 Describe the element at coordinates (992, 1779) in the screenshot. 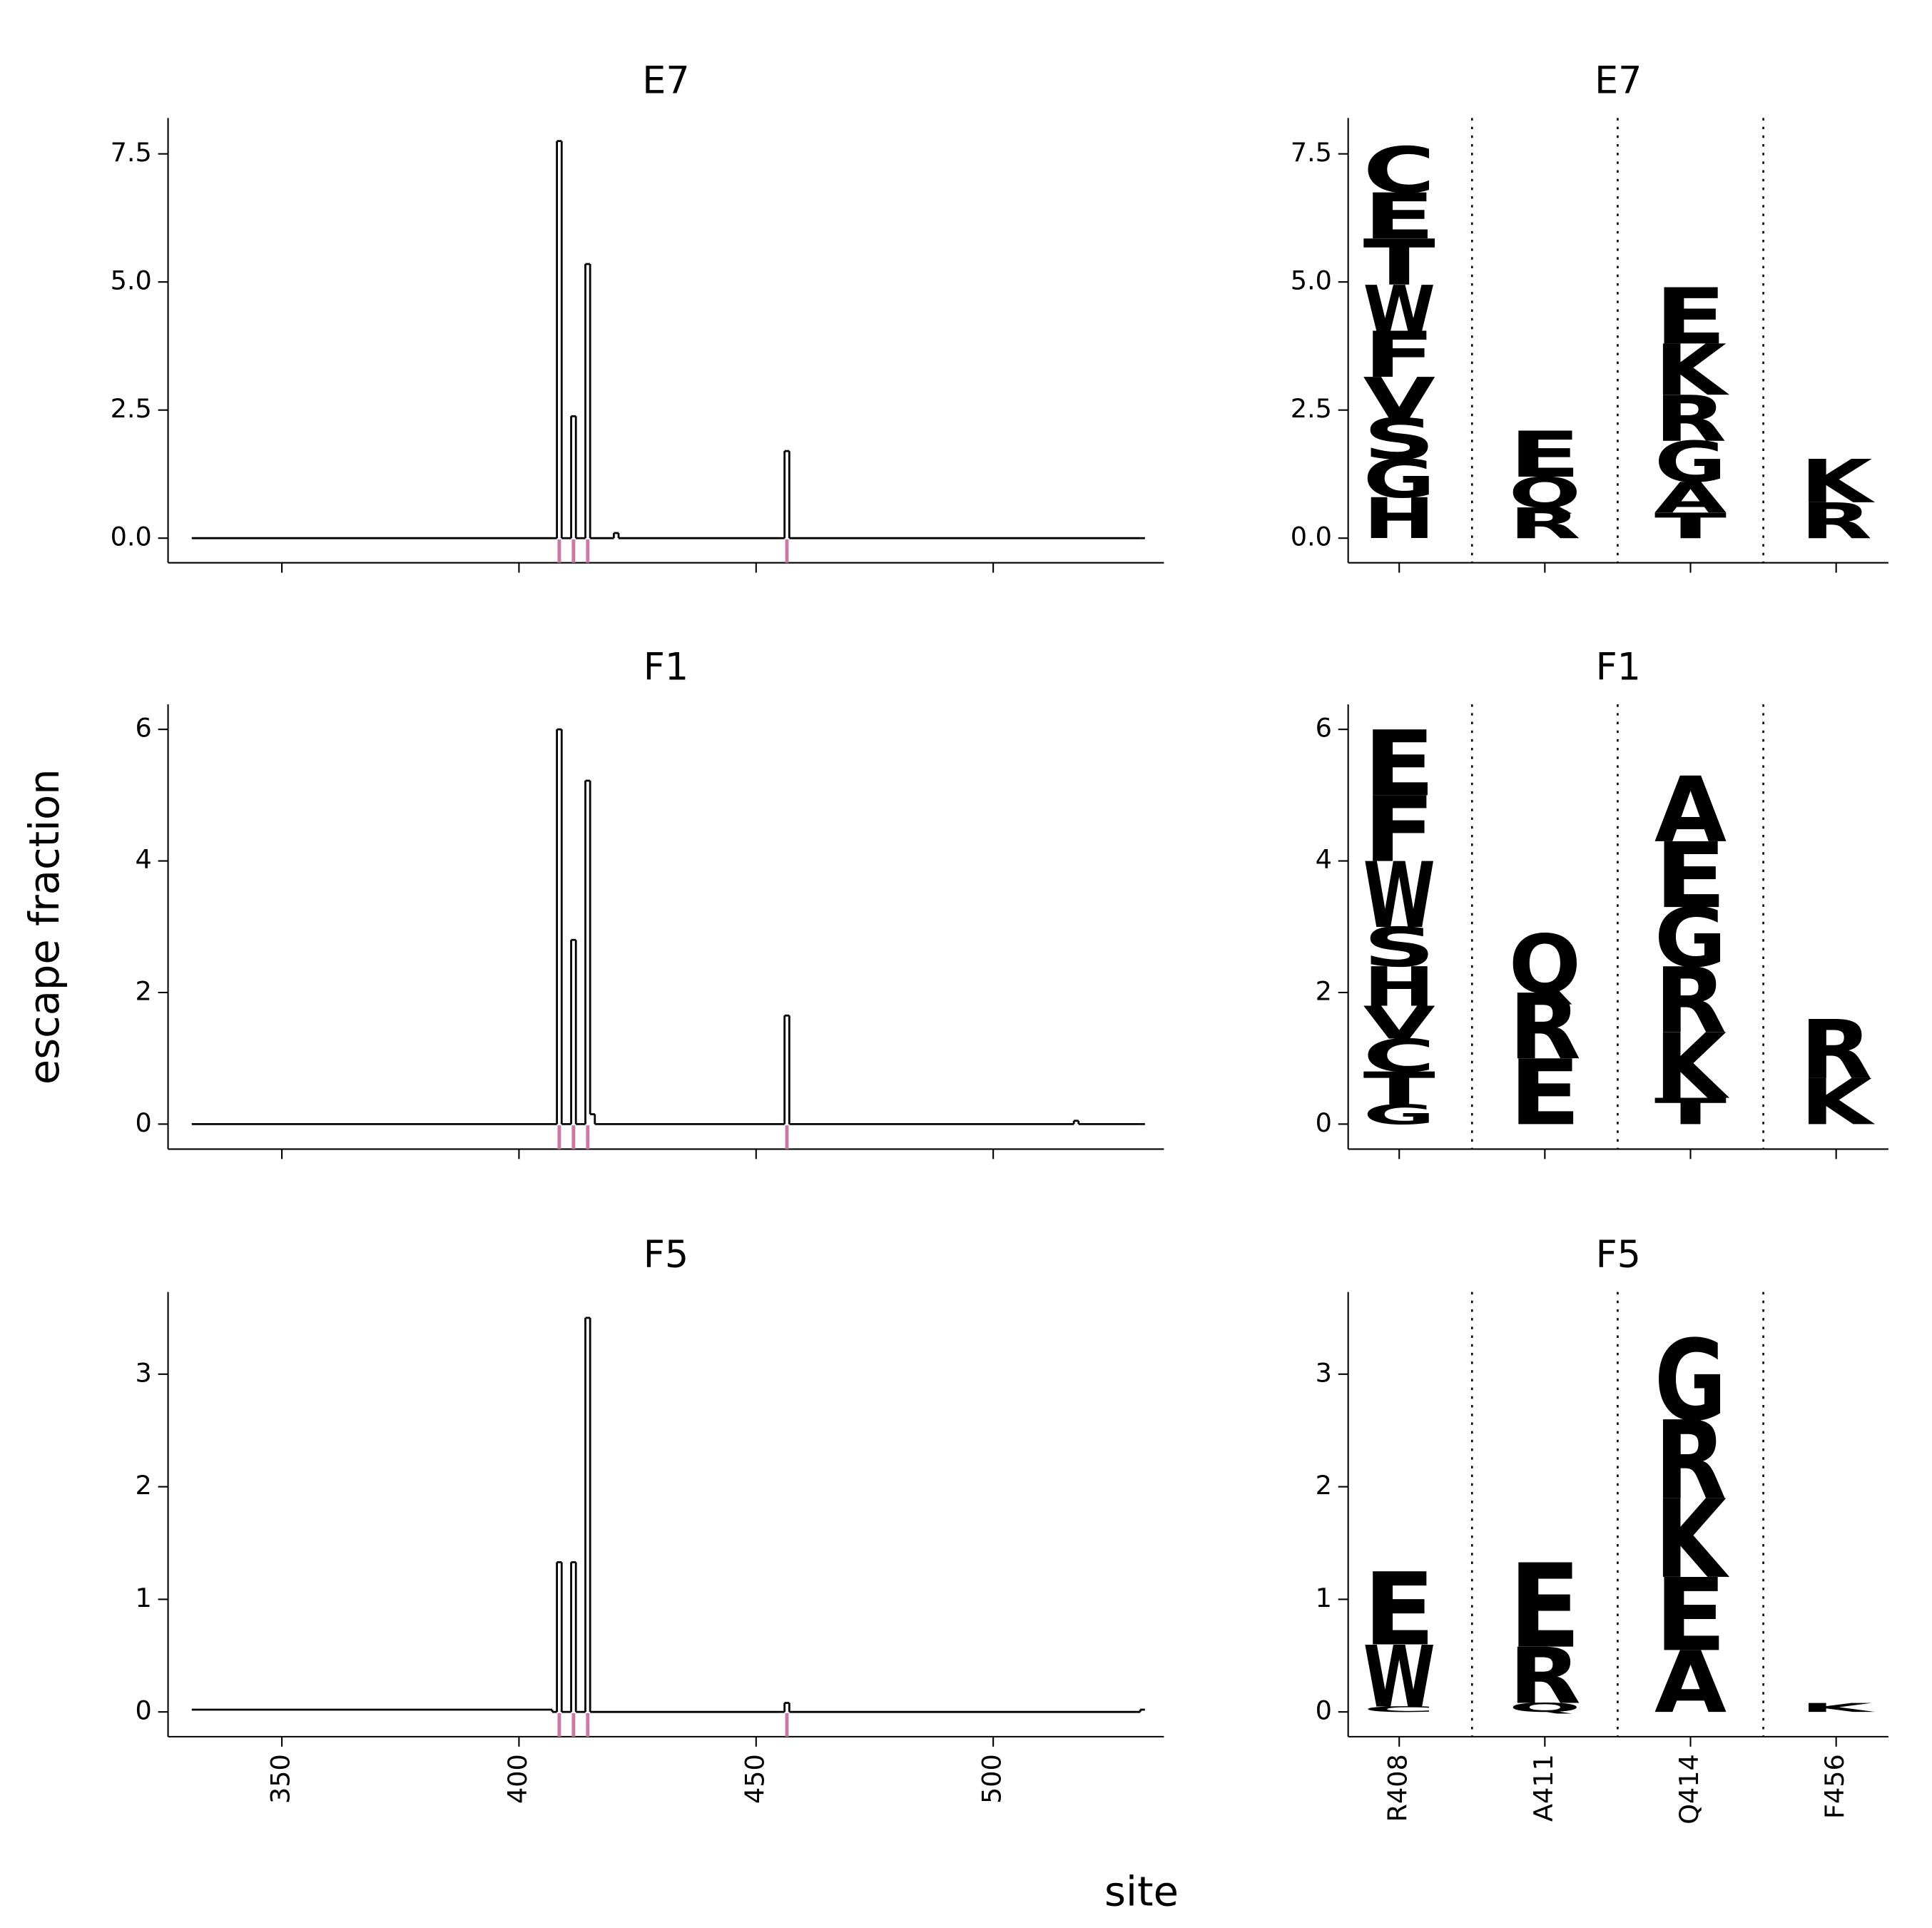

I see `x-tick-label: 500` at that location.